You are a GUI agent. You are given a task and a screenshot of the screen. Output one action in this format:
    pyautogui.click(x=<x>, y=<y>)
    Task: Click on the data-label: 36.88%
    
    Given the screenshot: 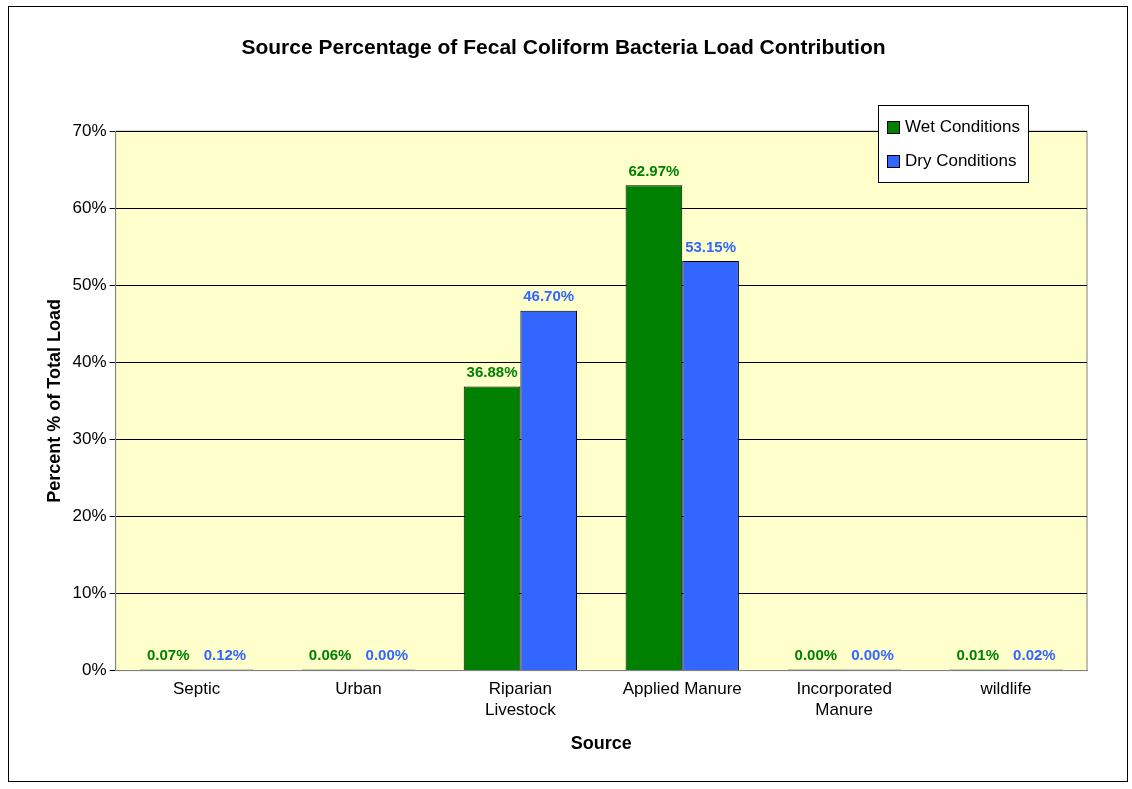 What is the action you would take?
    pyautogui.click(x=492, y=372)
    